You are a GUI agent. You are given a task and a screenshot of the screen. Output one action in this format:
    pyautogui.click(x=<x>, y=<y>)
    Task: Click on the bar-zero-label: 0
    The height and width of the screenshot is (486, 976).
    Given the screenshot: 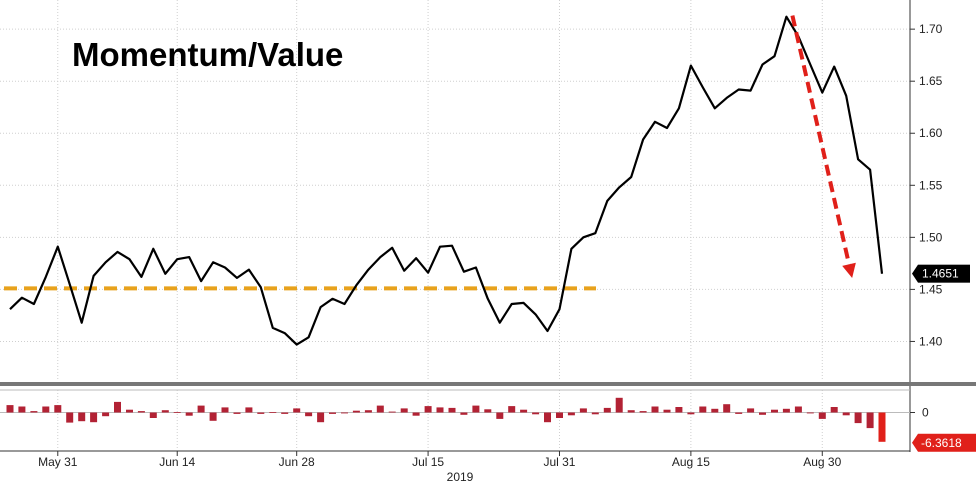 What is the action you would take?
    pyautogui.click(x=925, y=413)
    